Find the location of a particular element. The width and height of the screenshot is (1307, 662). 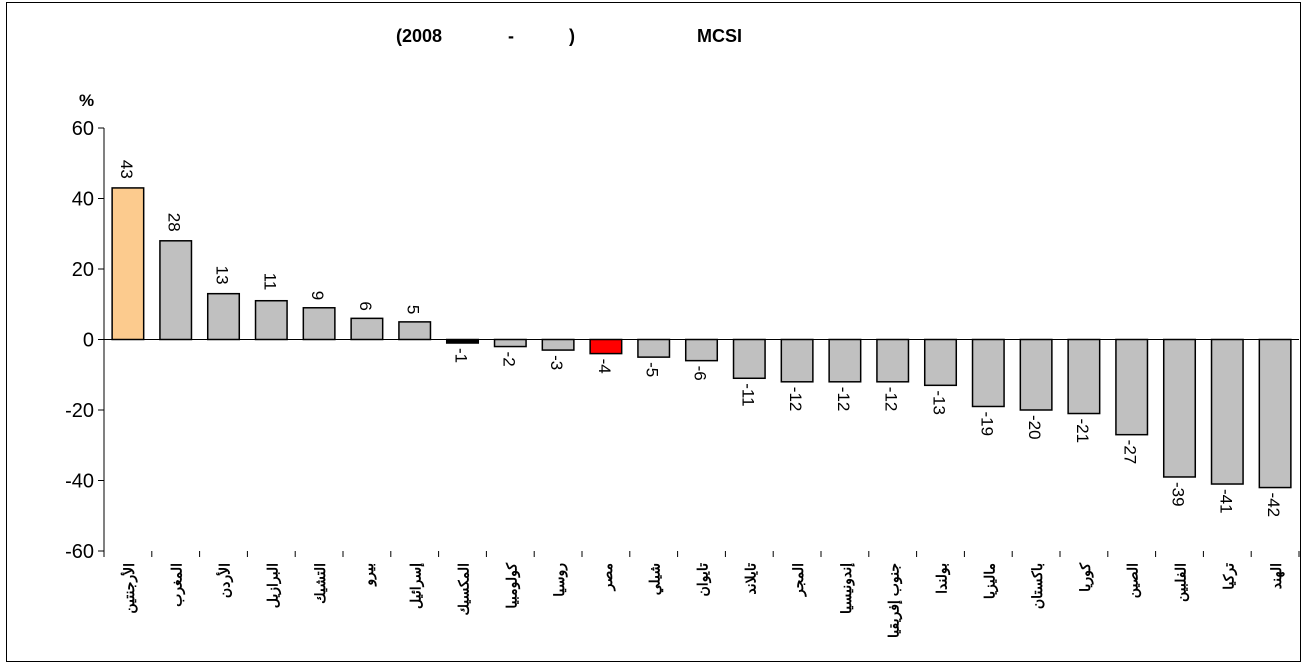

y-tick-label: 40 is located at coordinates (83, 200).